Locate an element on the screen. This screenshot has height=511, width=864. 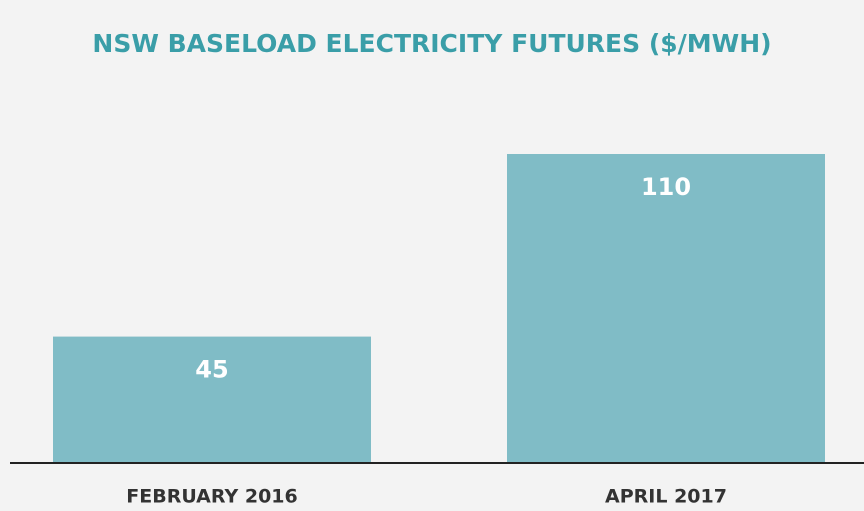
x-tick-label: FEBRUARY 2016 is located at coordinates (211, 497).